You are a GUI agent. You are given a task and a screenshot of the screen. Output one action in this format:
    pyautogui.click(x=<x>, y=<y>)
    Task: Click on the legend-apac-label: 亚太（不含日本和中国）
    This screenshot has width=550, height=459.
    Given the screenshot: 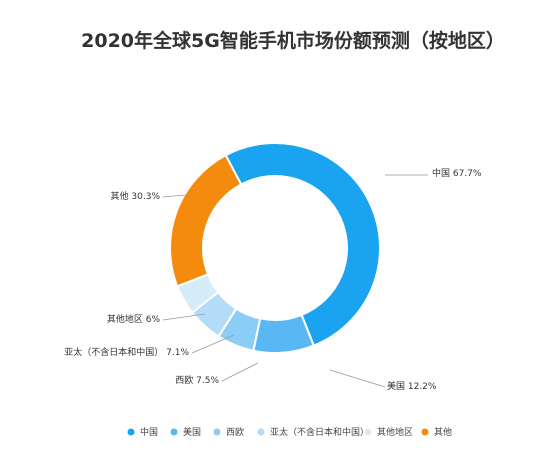 What is the action you would take?
    pyautogui.click(x=319, y=432)
    